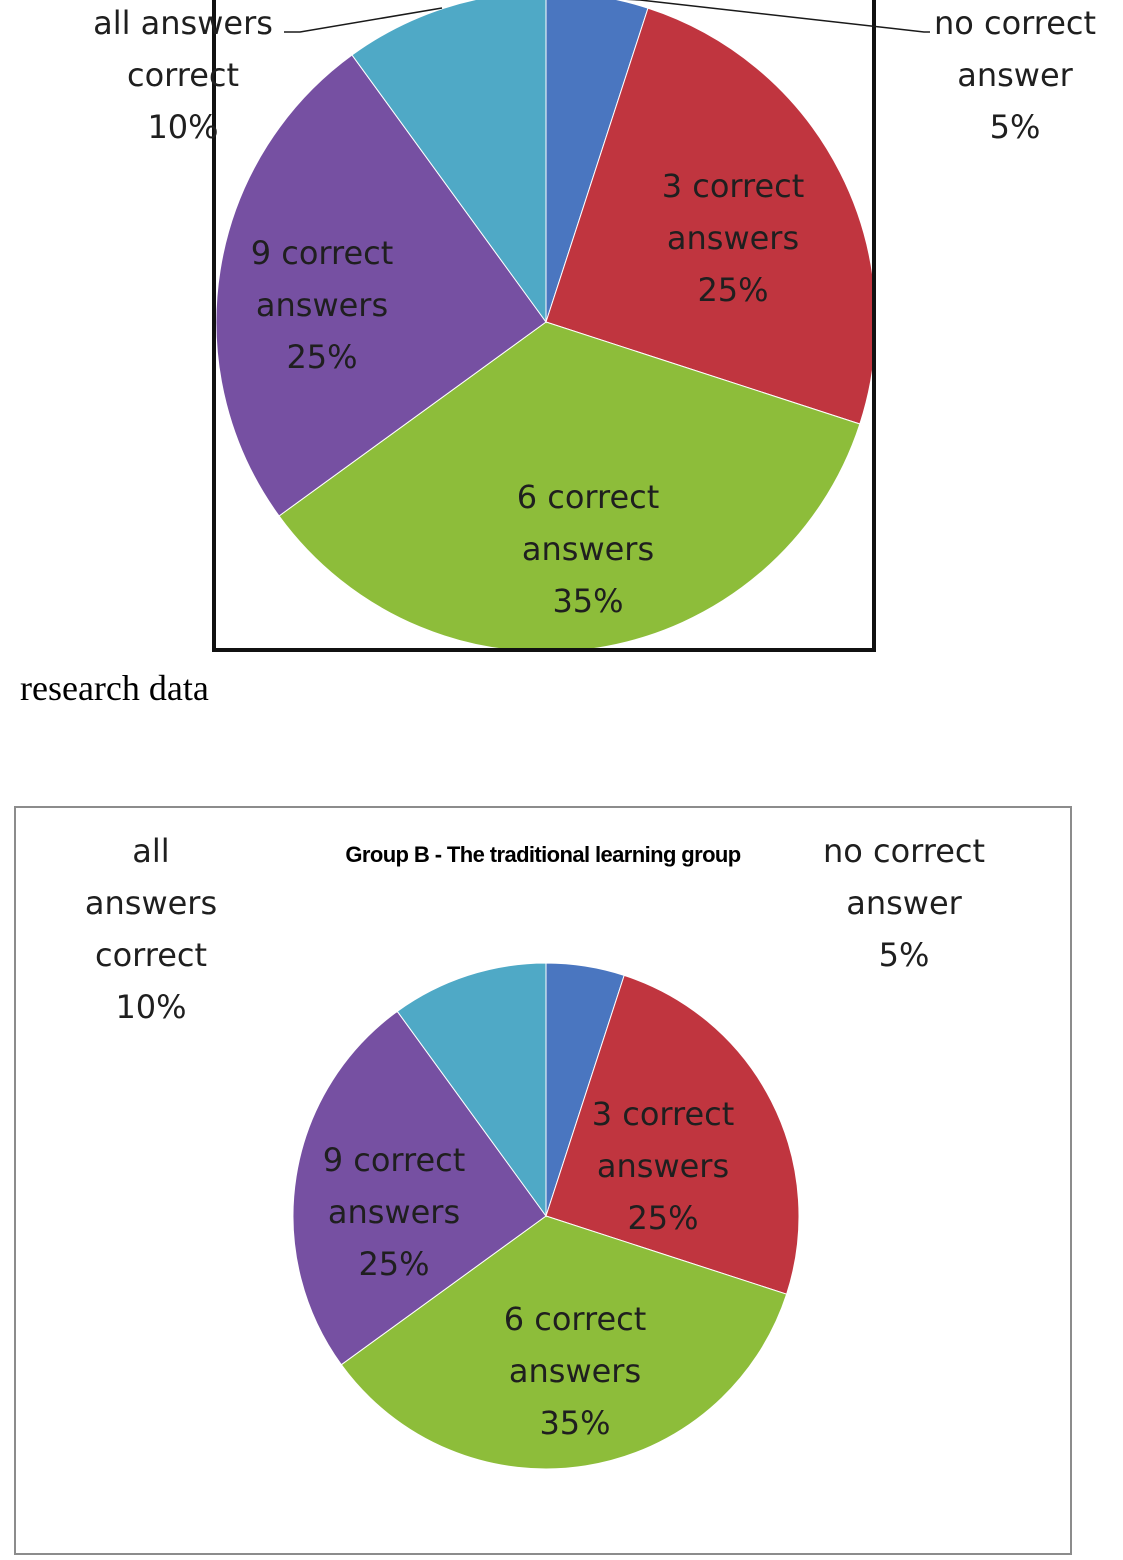 The height and width of the screenshot is (1560, 1123). I want to click on pie-slice-all-answers, so click(449, 162).